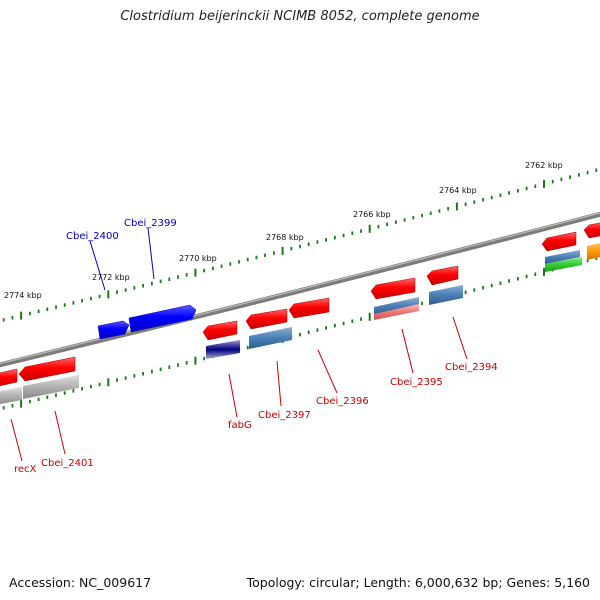 The image size is (600, 600). What do you see at coordinates (562, 257) in the screenshot?
I see `cog-bar-right-1a` at bounding box center [562, 257].